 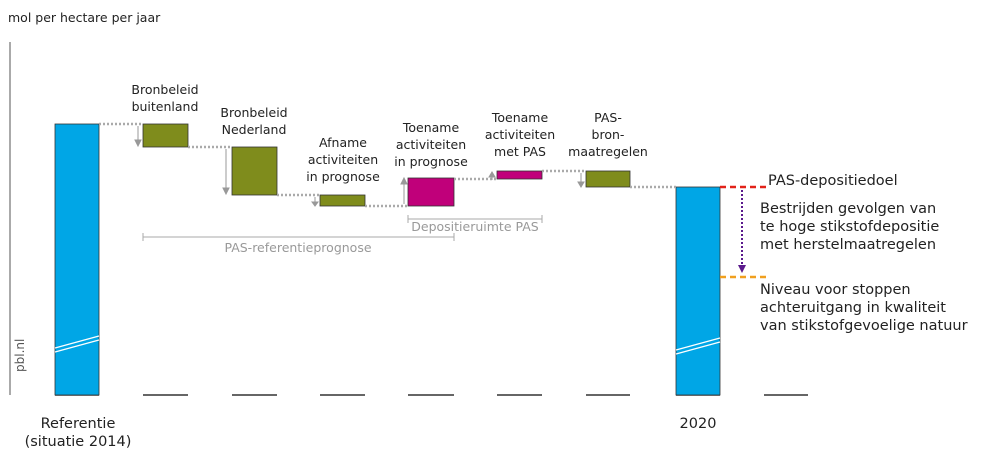 What do you see at coordinates (742, 269) in the screenshot?
I see `gap-arrowhead` at bounding box center [742, 269].